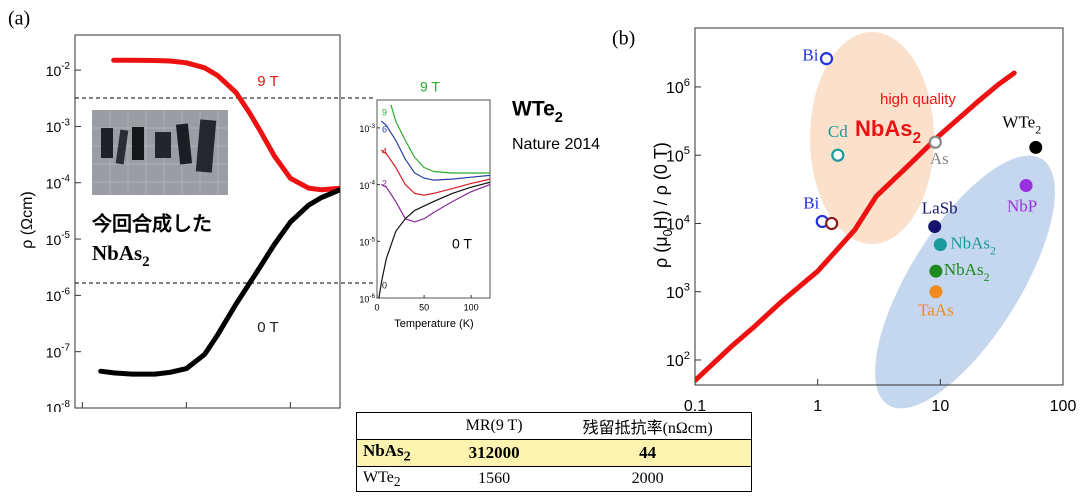  I want to click on table-cell, so click(400, 426).